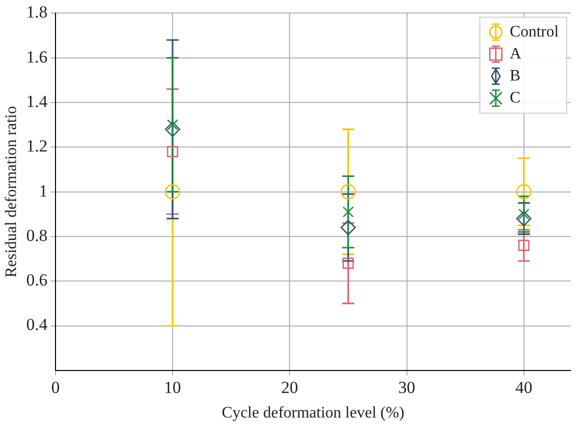 This screenshot has width=579, height=425. I want to click on y-tick-label: 0.8, so click(37, 235).